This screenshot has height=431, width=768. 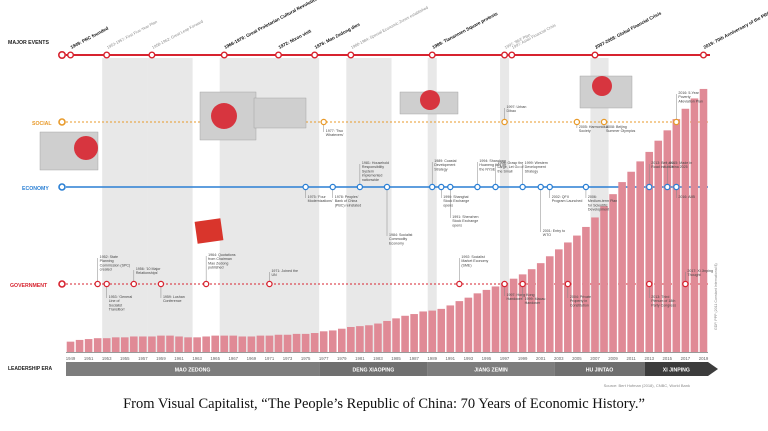 What do you see at coordinates (335, 133) in the screenshot?
I see `social-event-label: 1977: 'Two Whatevers'` at bounding box center [335, 133].